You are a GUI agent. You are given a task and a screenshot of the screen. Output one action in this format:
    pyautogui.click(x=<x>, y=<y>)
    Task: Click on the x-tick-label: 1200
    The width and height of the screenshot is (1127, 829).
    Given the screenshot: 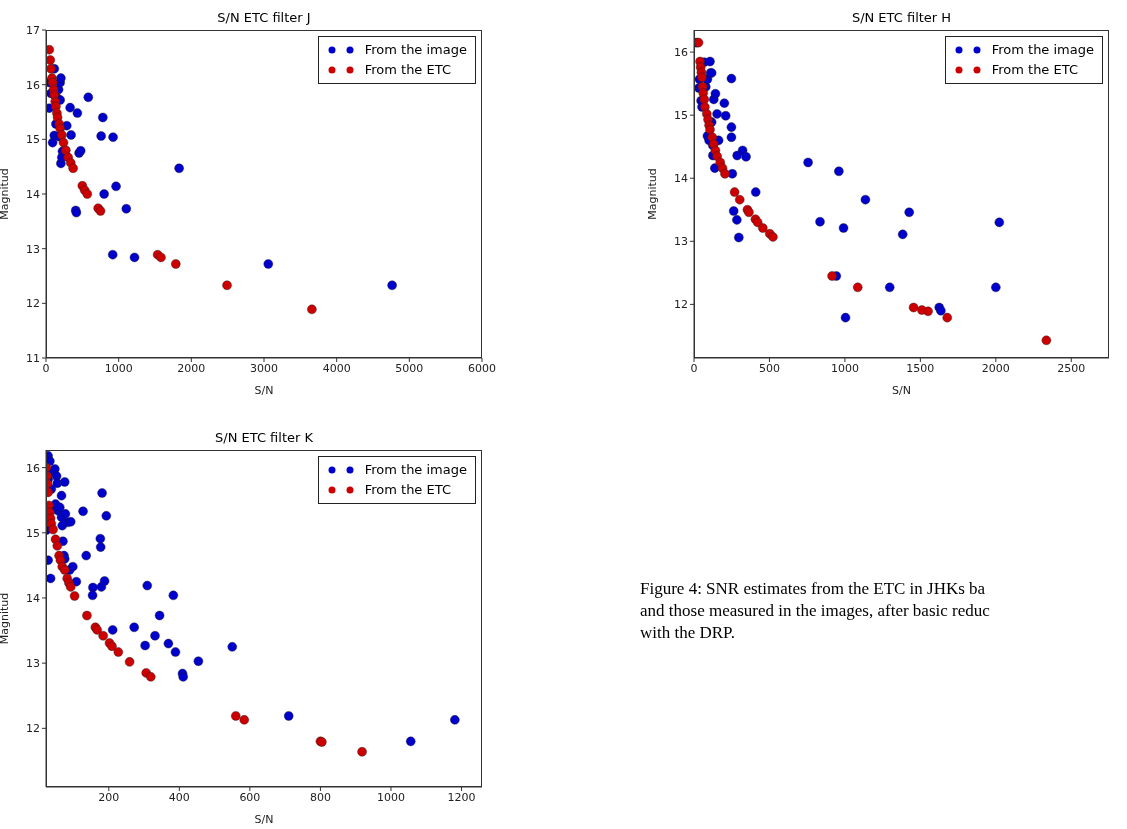 What is the action you would take?
    pyautogui.click(x=461, y=797)
    